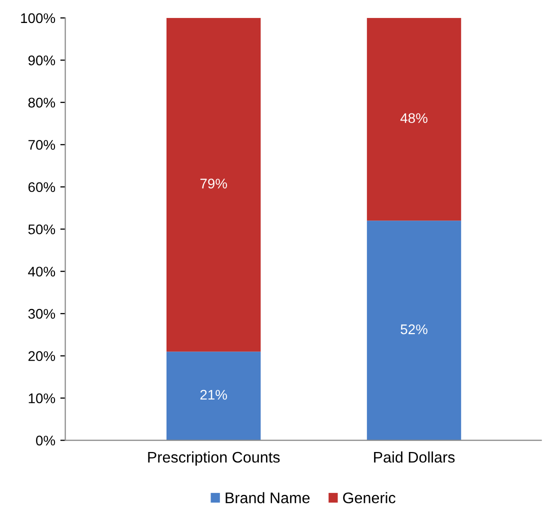  Describe the element at coordinates (42, 398) in the screenshot. I see `y-tick-label: 10%` at that location.